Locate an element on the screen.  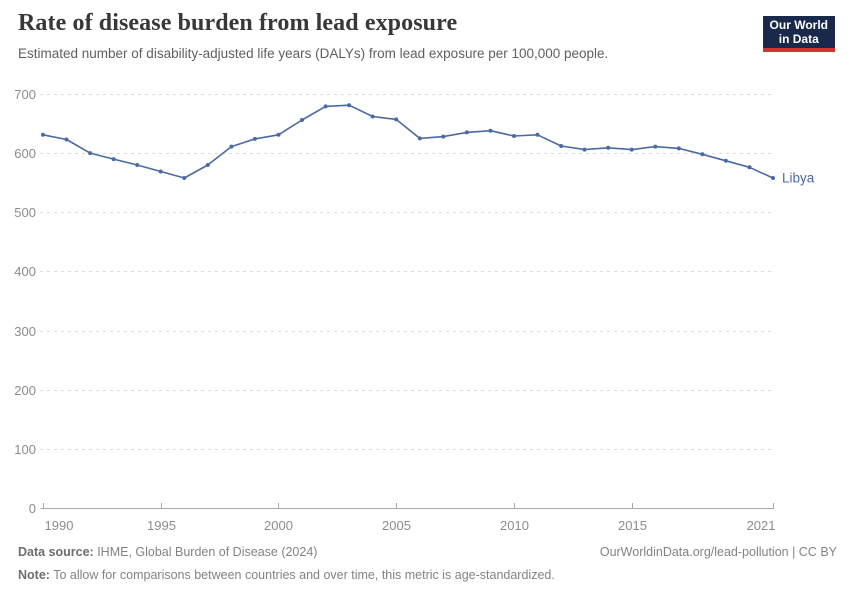
y-tick-label: 400 is located at coordinates (25, 271).